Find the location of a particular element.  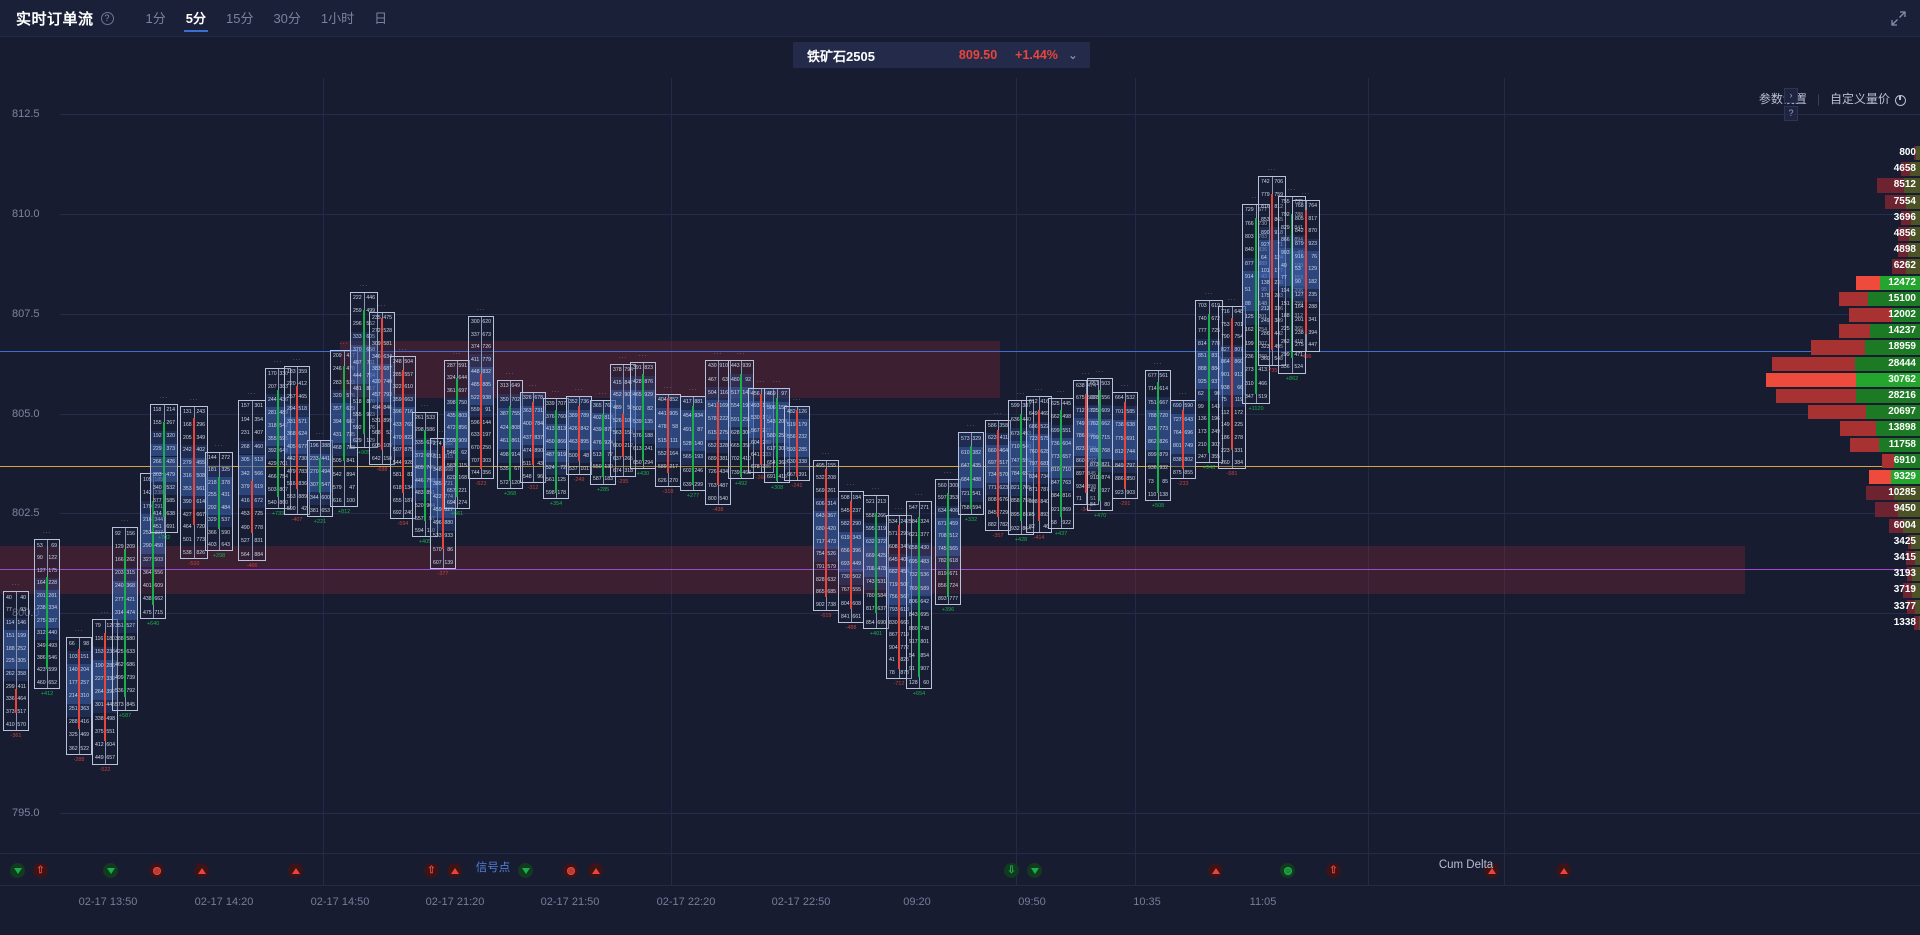

bid-volume: 151 is located at coordinates (1285, 303).